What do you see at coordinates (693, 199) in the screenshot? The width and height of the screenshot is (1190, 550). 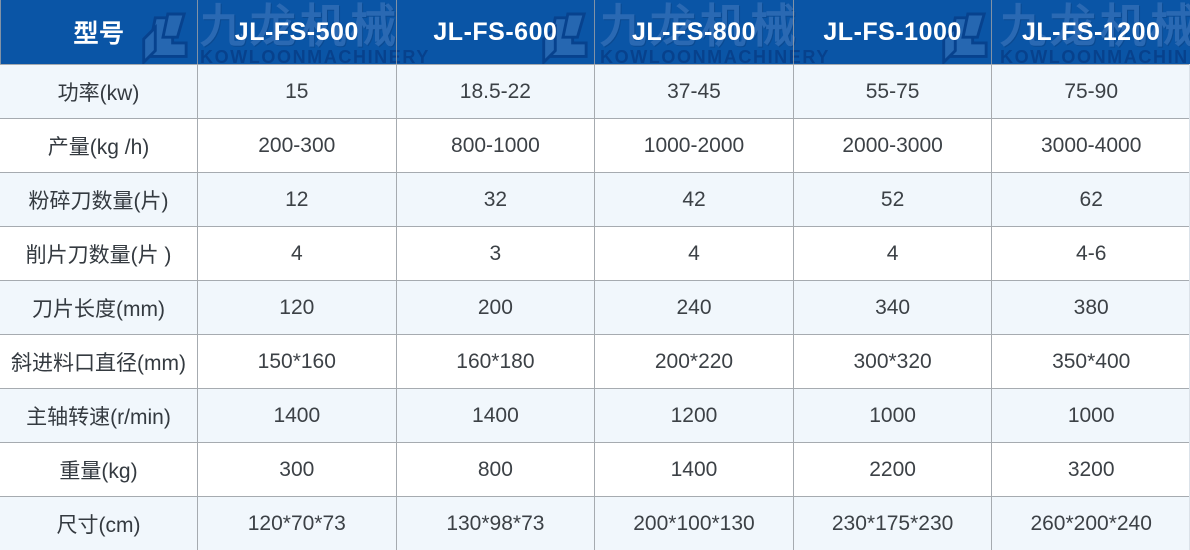 I see `table-cell: 42` at bounding box center [693, 199].